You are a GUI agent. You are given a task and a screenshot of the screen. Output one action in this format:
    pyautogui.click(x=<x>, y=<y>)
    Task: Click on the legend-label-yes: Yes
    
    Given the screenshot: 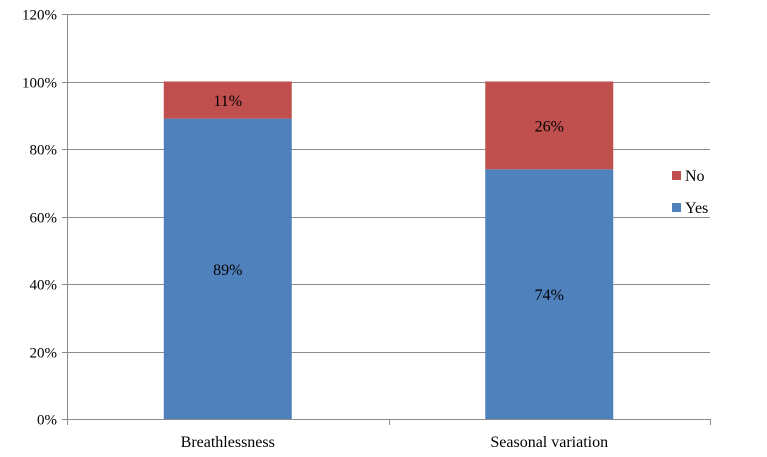 What is the action you would take?
    pyautogui.click(x=696, y=208)
    